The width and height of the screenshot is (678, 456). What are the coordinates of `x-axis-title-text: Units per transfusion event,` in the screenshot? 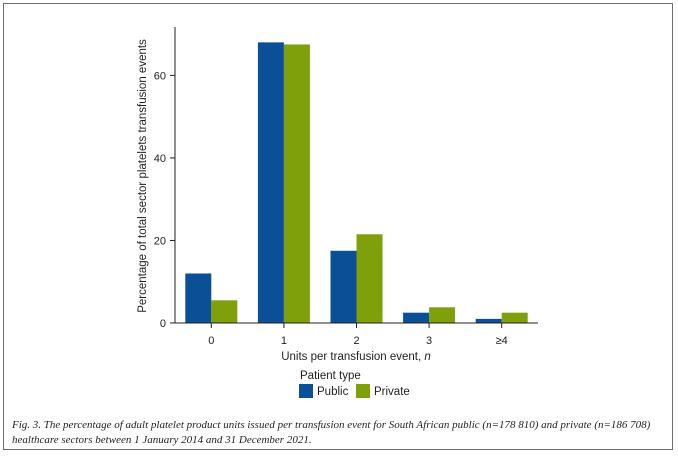 It's located at (352, 357).